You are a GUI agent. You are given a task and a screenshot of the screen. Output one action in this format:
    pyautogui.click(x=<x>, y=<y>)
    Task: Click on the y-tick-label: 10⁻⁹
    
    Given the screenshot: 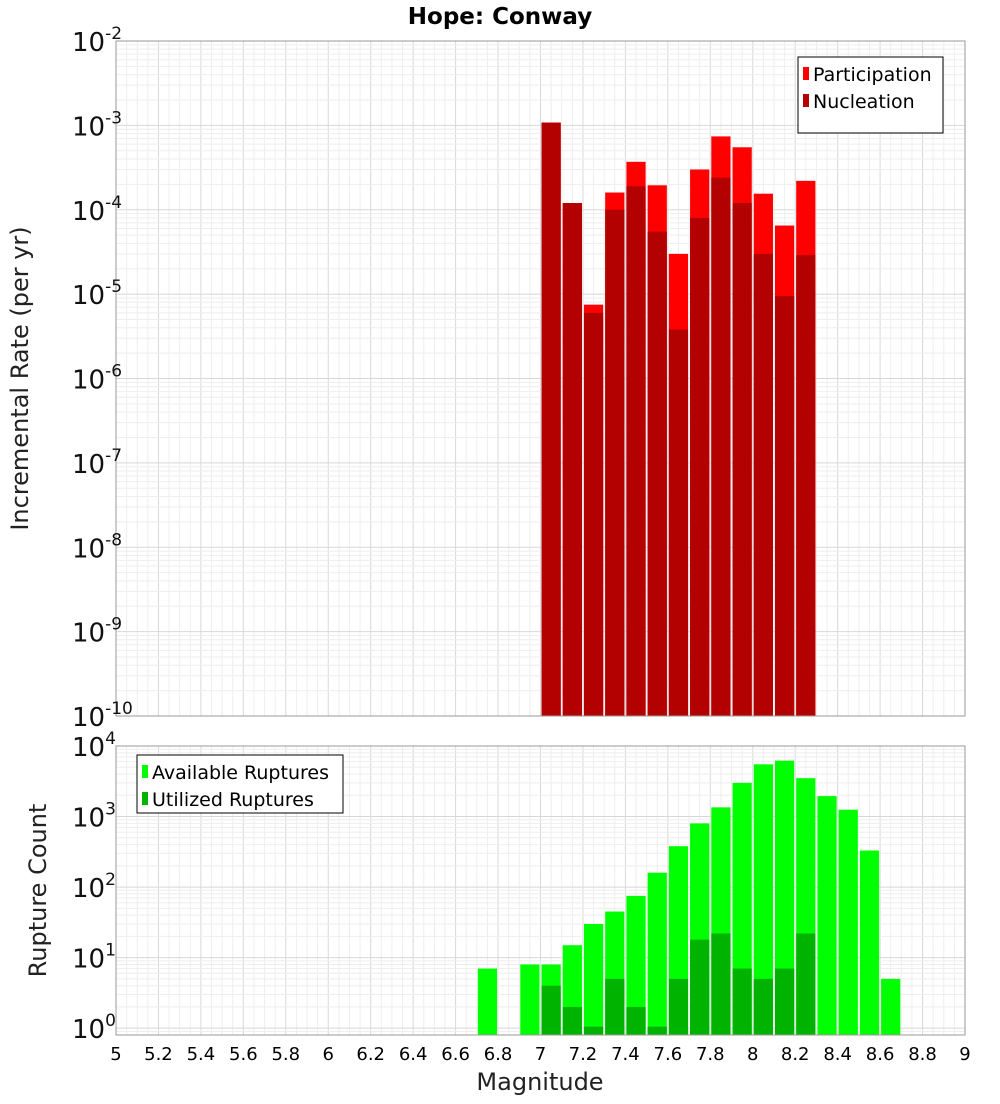 What is the action you would take?
    pyautogui.click(x=97, y=632)
    